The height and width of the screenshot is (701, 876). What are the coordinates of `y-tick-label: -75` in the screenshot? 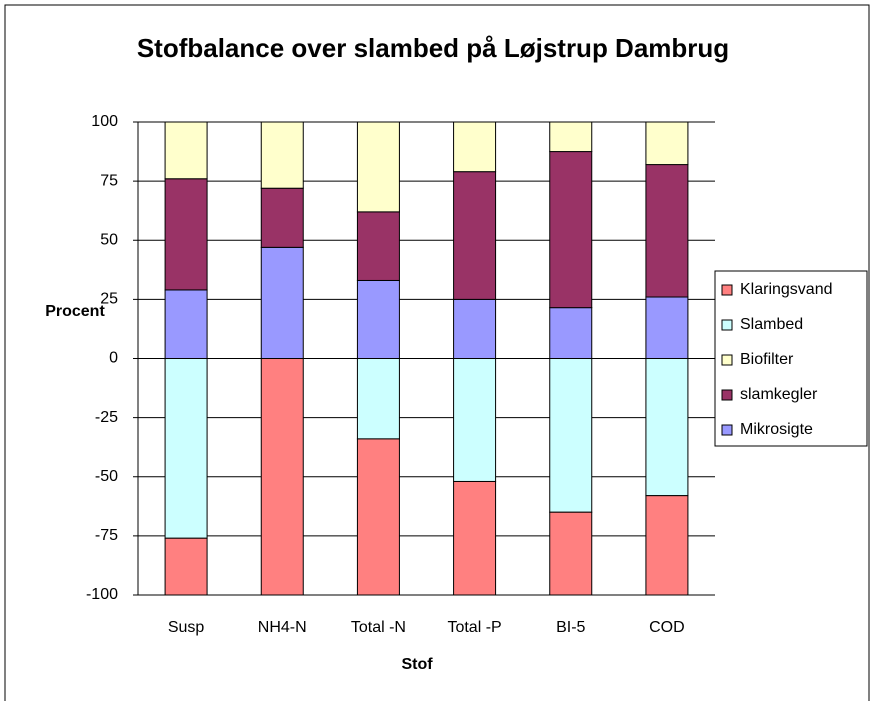 It's located at (106, 535).